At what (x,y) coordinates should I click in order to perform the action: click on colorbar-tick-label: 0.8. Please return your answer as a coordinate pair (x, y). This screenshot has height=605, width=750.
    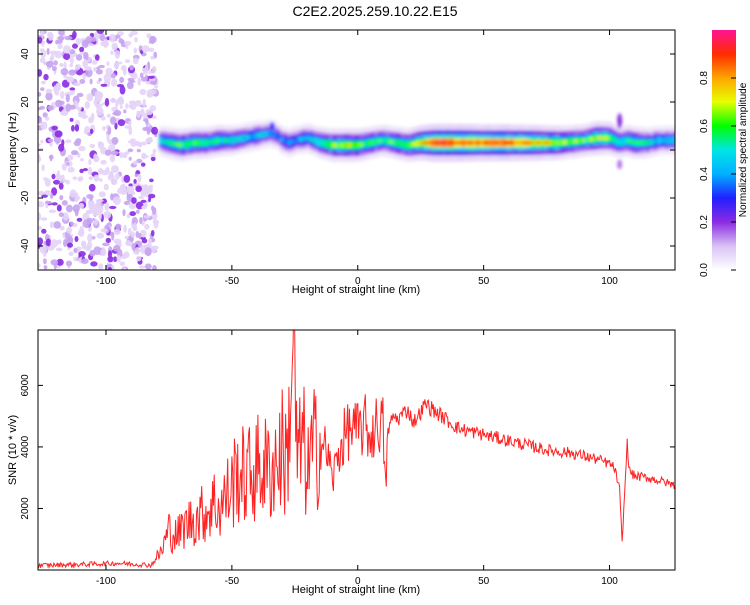
    Looking at the image, I should click on (704, 78).